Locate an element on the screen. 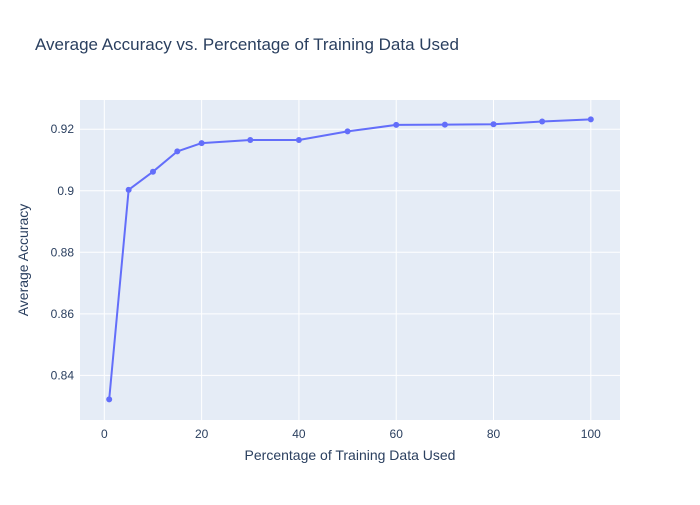 The height and width of the screenshot is (505, 700). y-tick-label: 0.86 is located at coordinates (63, 314).